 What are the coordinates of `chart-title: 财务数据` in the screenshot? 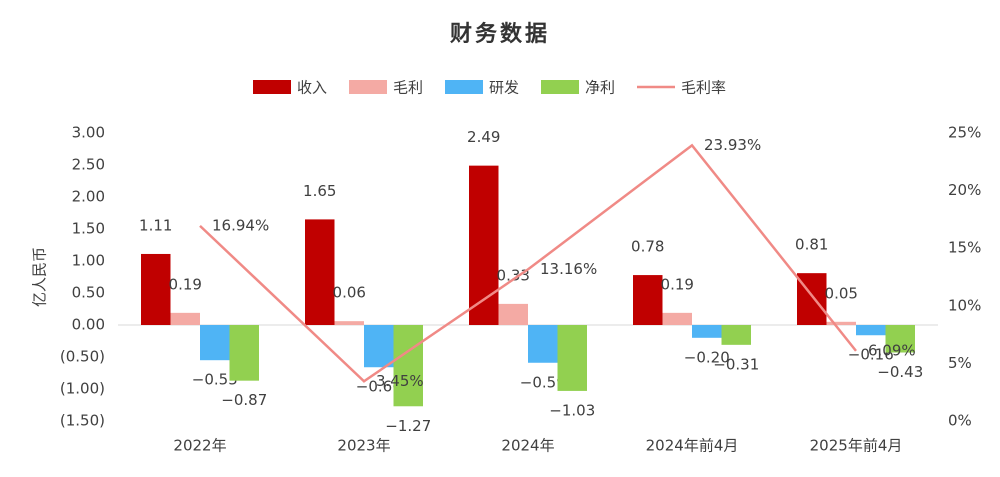 It's located at (500, 34).